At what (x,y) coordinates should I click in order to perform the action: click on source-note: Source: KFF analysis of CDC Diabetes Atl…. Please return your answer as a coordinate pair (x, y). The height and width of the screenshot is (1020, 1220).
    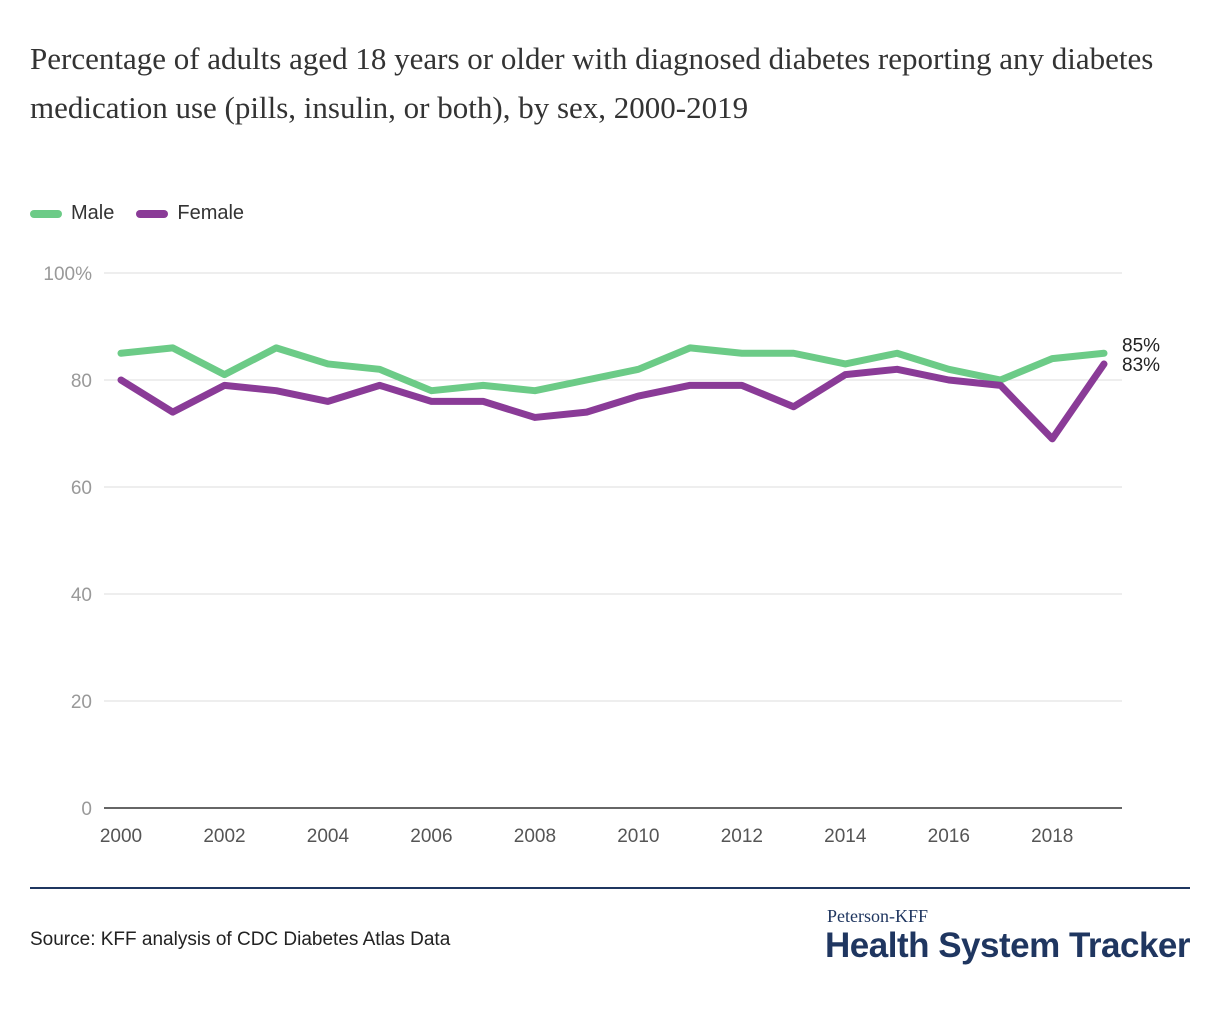
    Looking at the image, I should click on (240, 939).